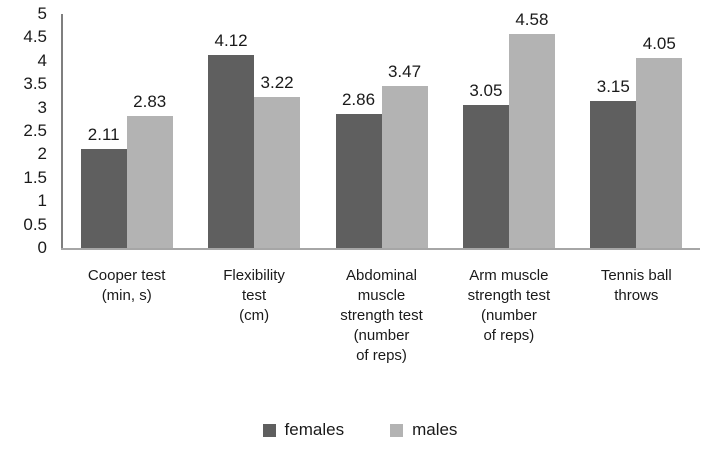 The width and height of the screenshot is (720, 456). Describe the element at coordinates (532, 19) in the screenshot. I see `bar-value-label: 4.58` at that location.